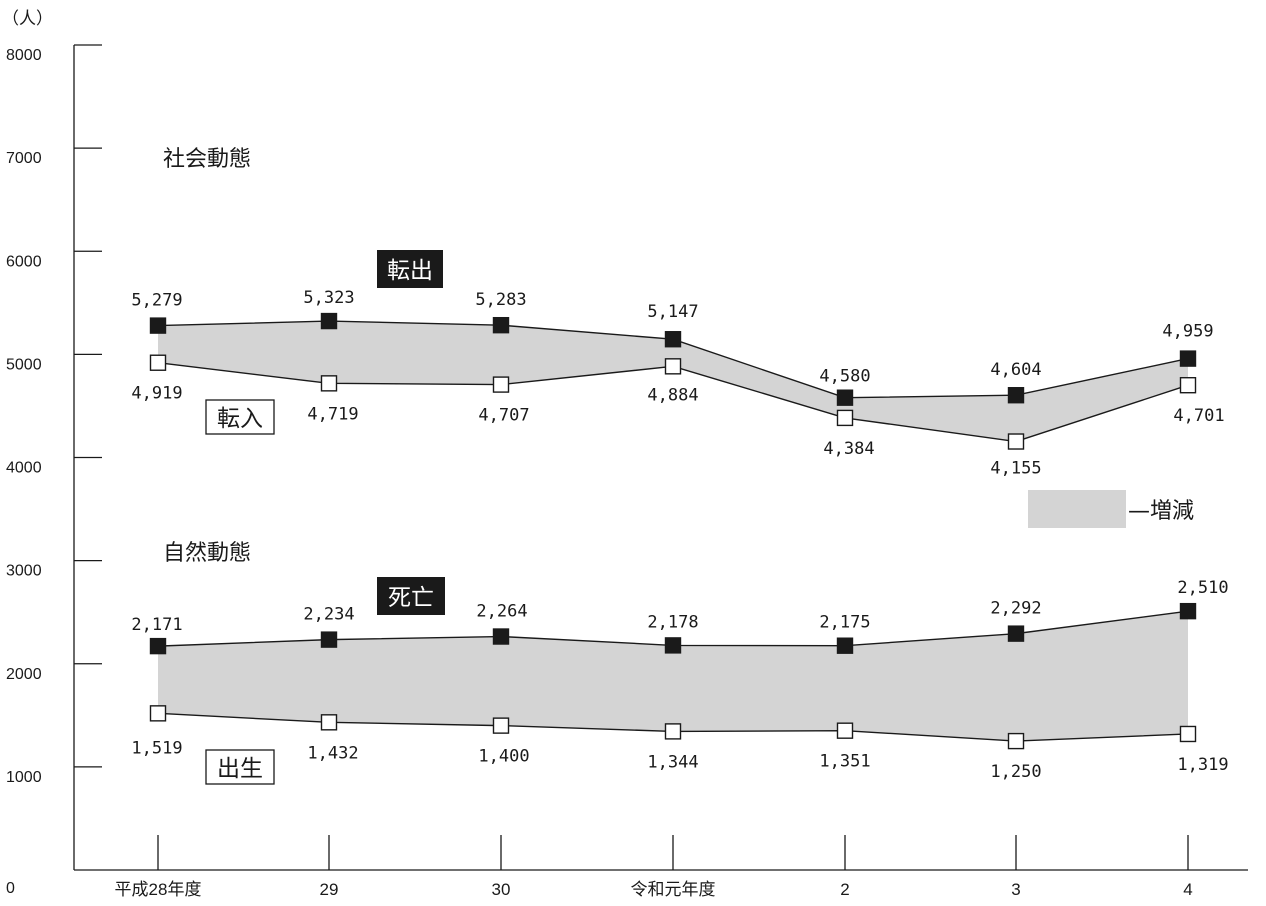 The height and width of the screenshot is (906, 1266). What do you see at coordinates (1015, 889) in the screenshot?
I see `x-tick-label: 3` at bounding box center [1015, 889].